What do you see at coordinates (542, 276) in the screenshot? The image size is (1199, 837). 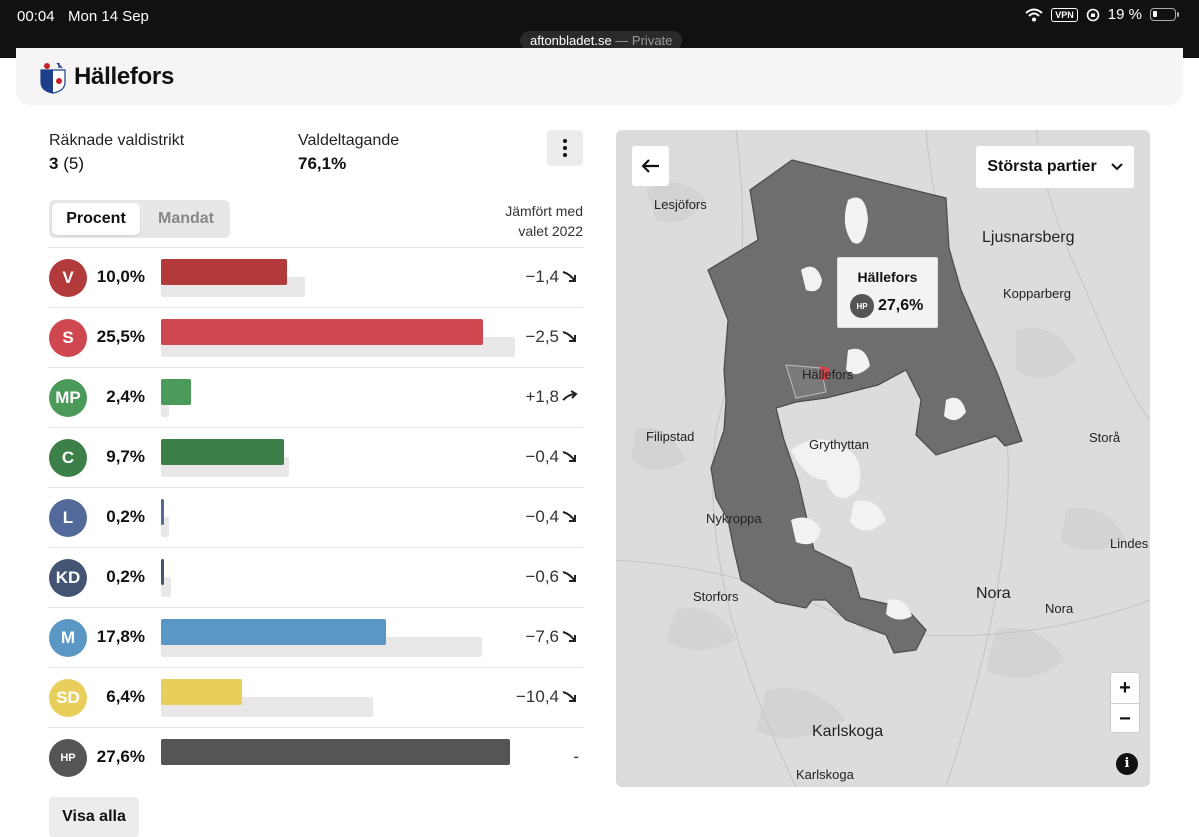 I see `change-value: −1,4` at bounding box center [542, 276].